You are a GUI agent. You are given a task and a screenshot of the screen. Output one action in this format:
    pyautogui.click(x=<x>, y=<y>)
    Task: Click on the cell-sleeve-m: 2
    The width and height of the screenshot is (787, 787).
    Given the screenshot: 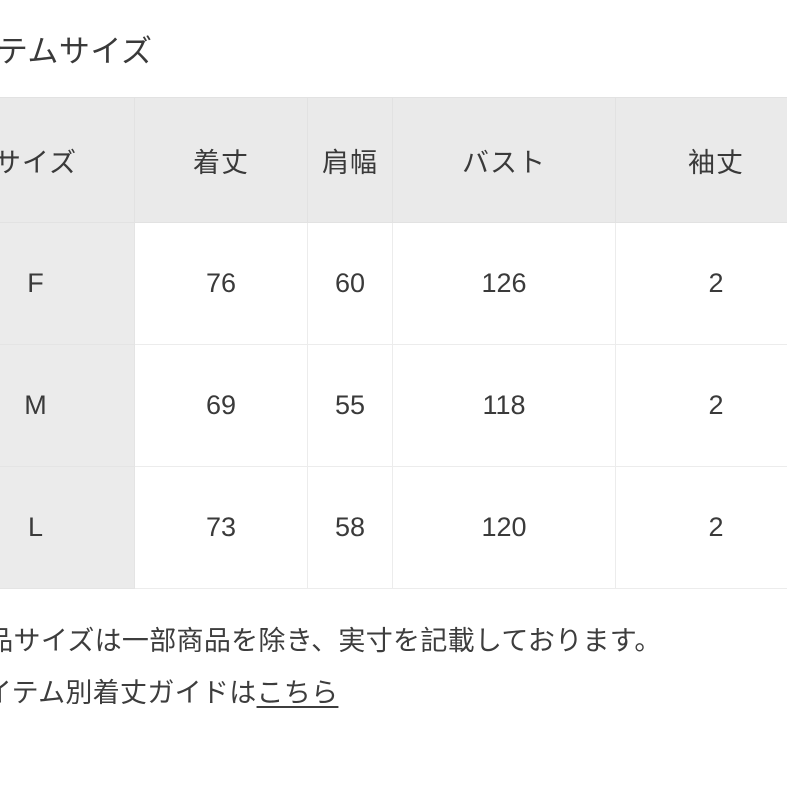 What is the action you would take?
    pyautogui.click(x=701, y=405)
    